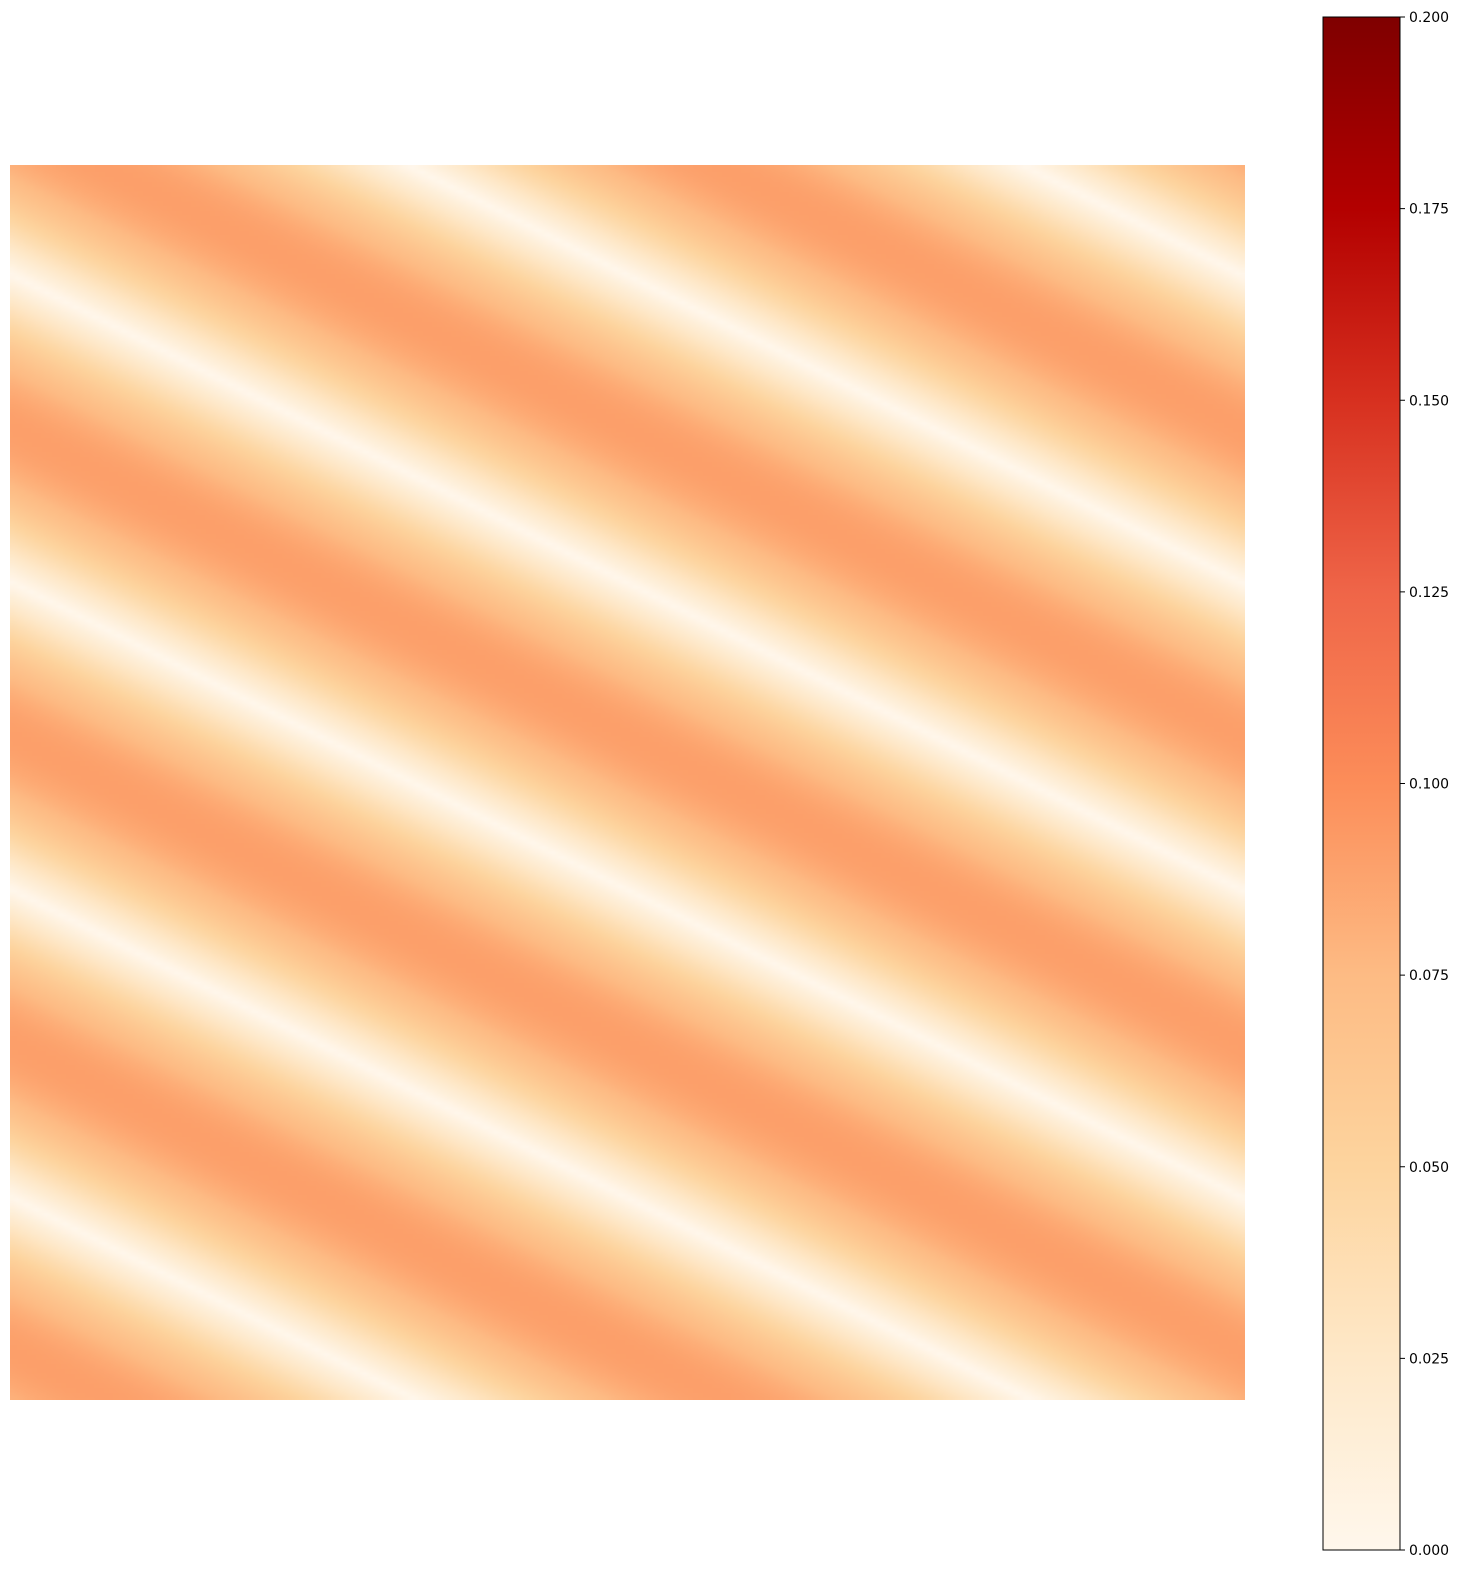 The image size is (1463, 1574). I want to click on colorbar-tick-label-2: 0.050, so click(1429, 1168).